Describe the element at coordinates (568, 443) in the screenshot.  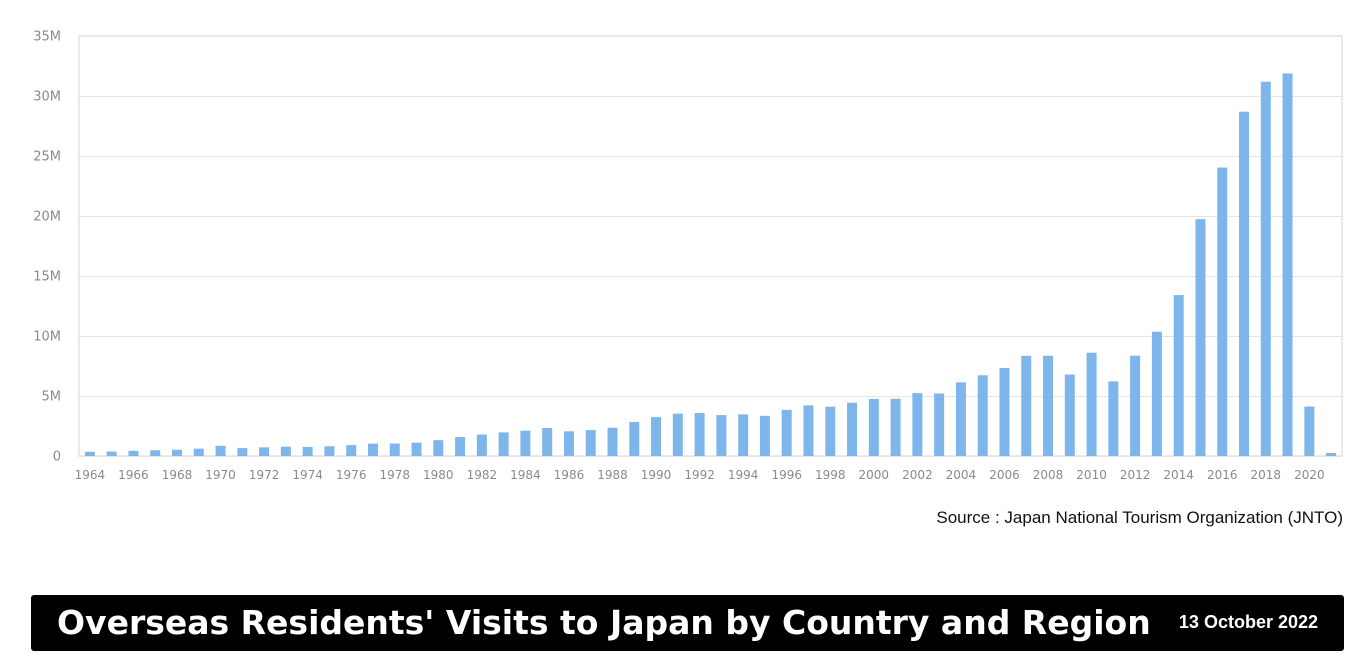
I see `bar-1986` at that location.